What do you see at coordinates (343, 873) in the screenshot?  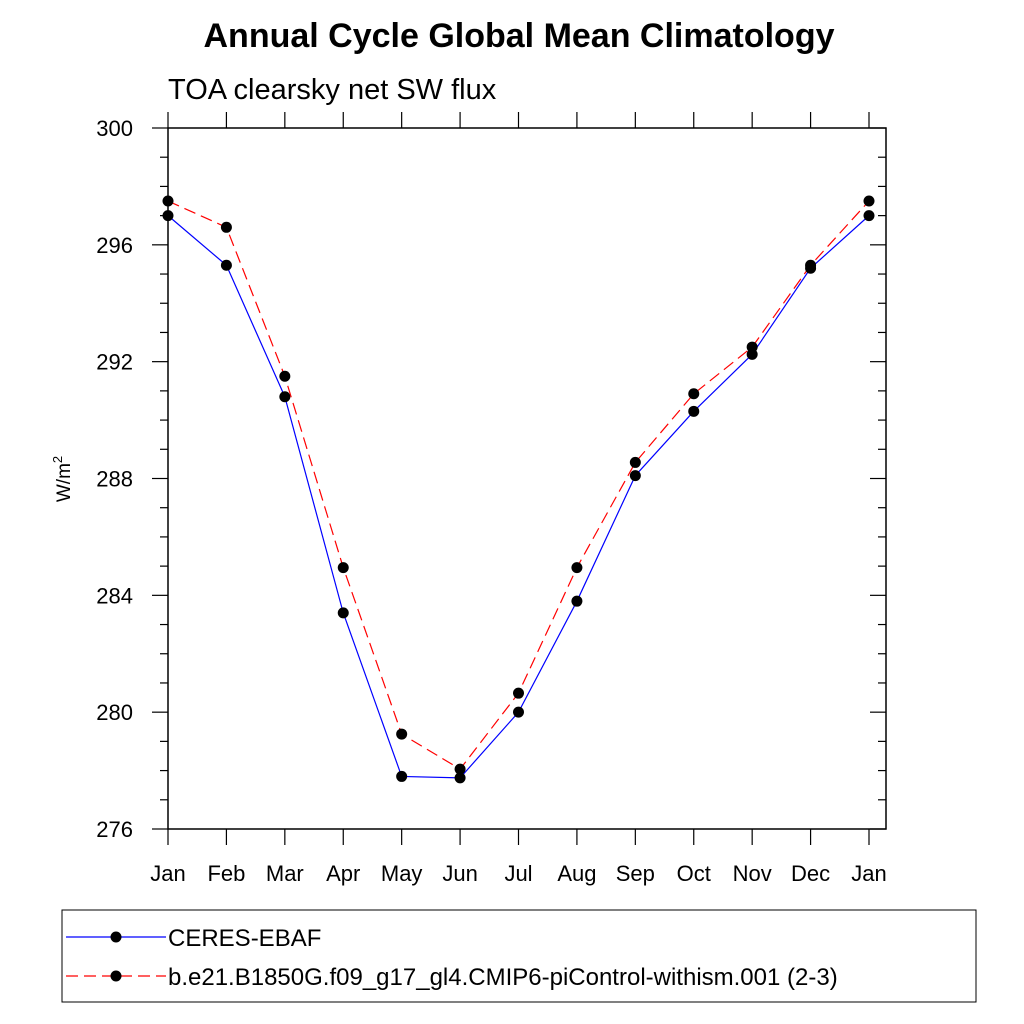 I see `x-tick-label: Apr` at bounding box center [343, 873].